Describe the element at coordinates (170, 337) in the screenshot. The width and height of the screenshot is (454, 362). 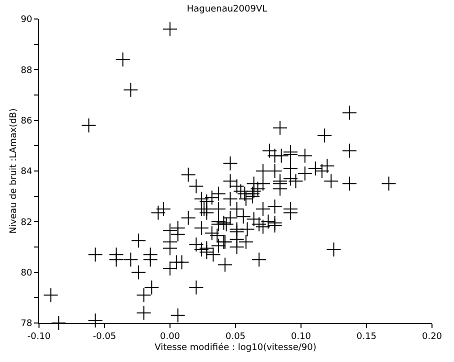
I see `x-tick-label: 0.00` at that location.